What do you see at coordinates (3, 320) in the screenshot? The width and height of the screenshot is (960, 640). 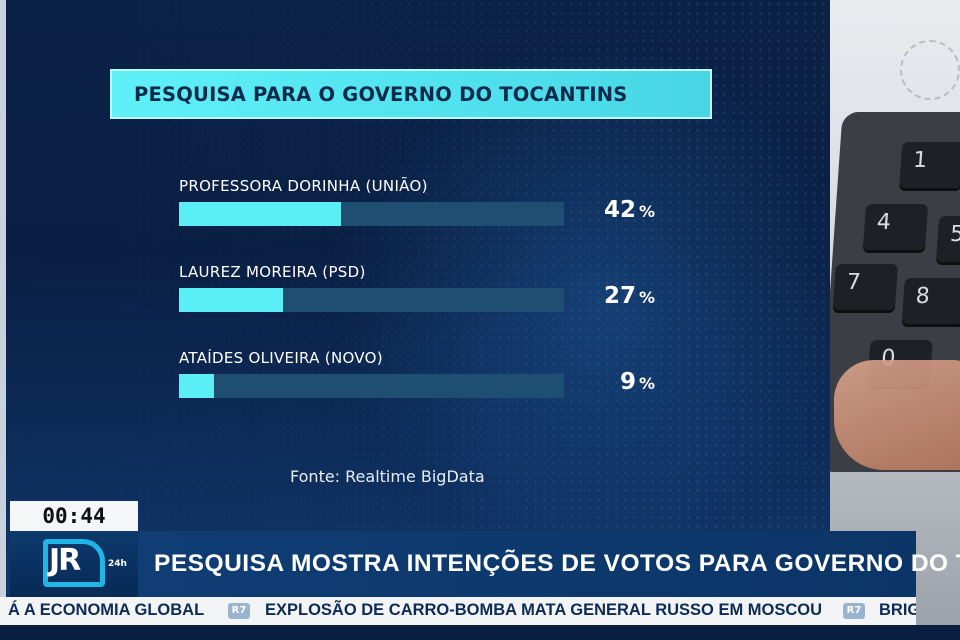 I see `frame-edge` at bounding box center [3, 320].